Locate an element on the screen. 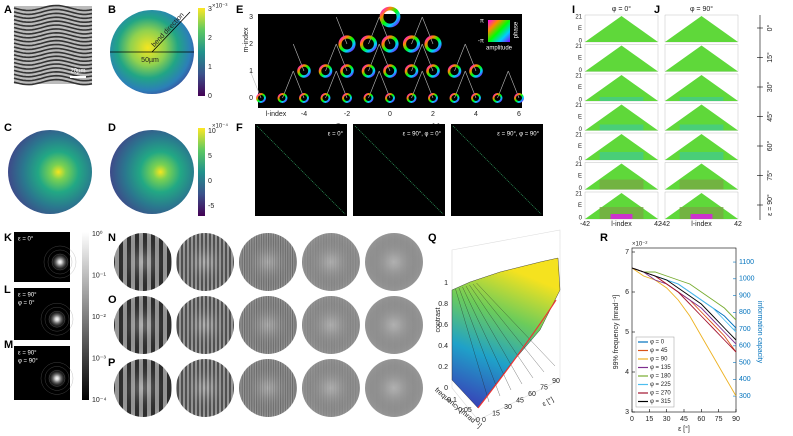  colorbar-tick: 2 is located at coordinates (210, 38).